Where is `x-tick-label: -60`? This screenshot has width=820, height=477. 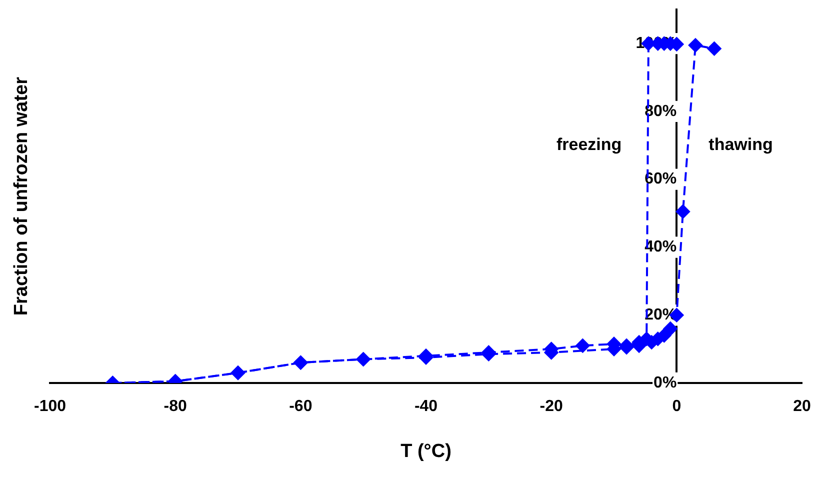 x-tick-label: -60 is located at coordinates (300, 407).